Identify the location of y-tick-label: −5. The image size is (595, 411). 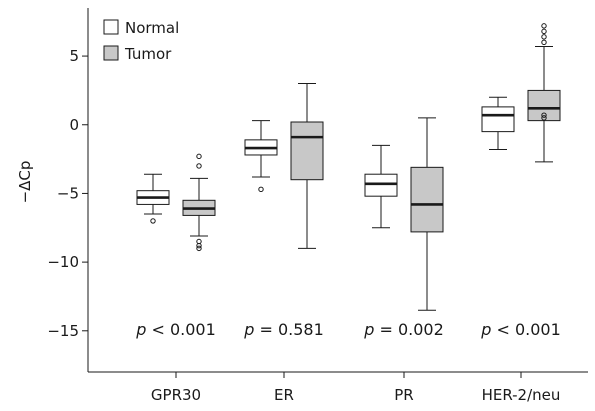
(68, 193).